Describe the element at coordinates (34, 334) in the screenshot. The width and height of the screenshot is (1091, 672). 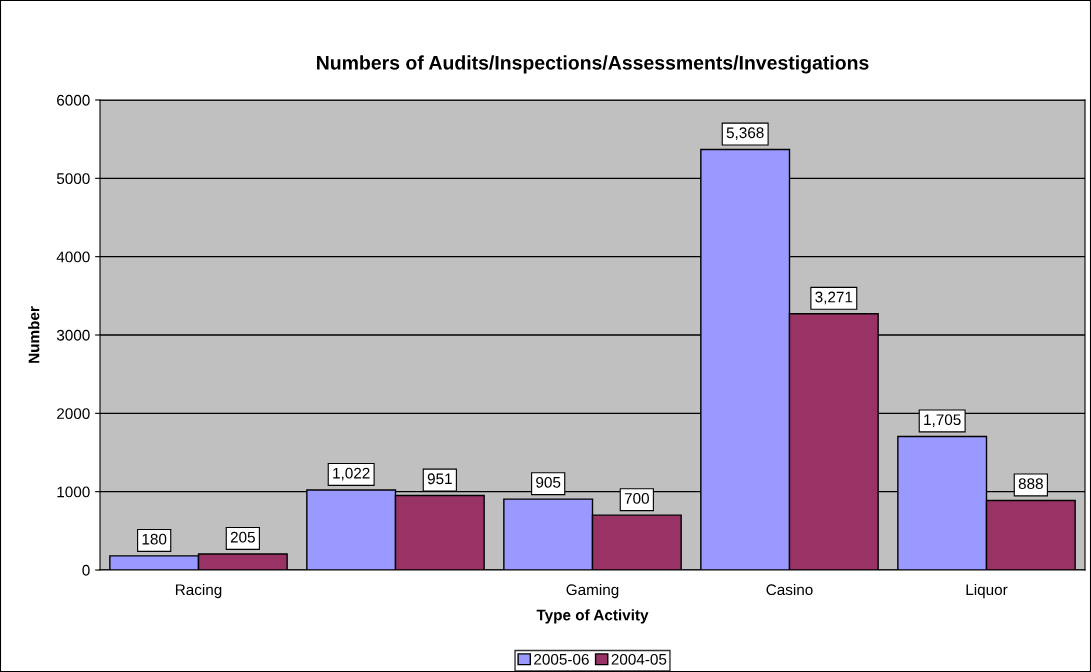
I see `y-axis-title: Number` at that location.